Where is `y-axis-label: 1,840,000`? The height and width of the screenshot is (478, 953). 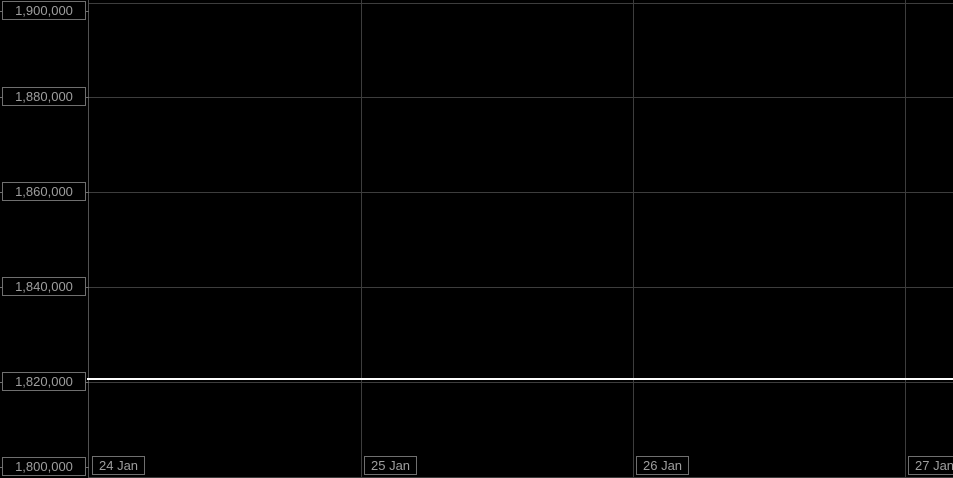 y-axis-label: 1,840,000 is located at coordinates (44, 286).